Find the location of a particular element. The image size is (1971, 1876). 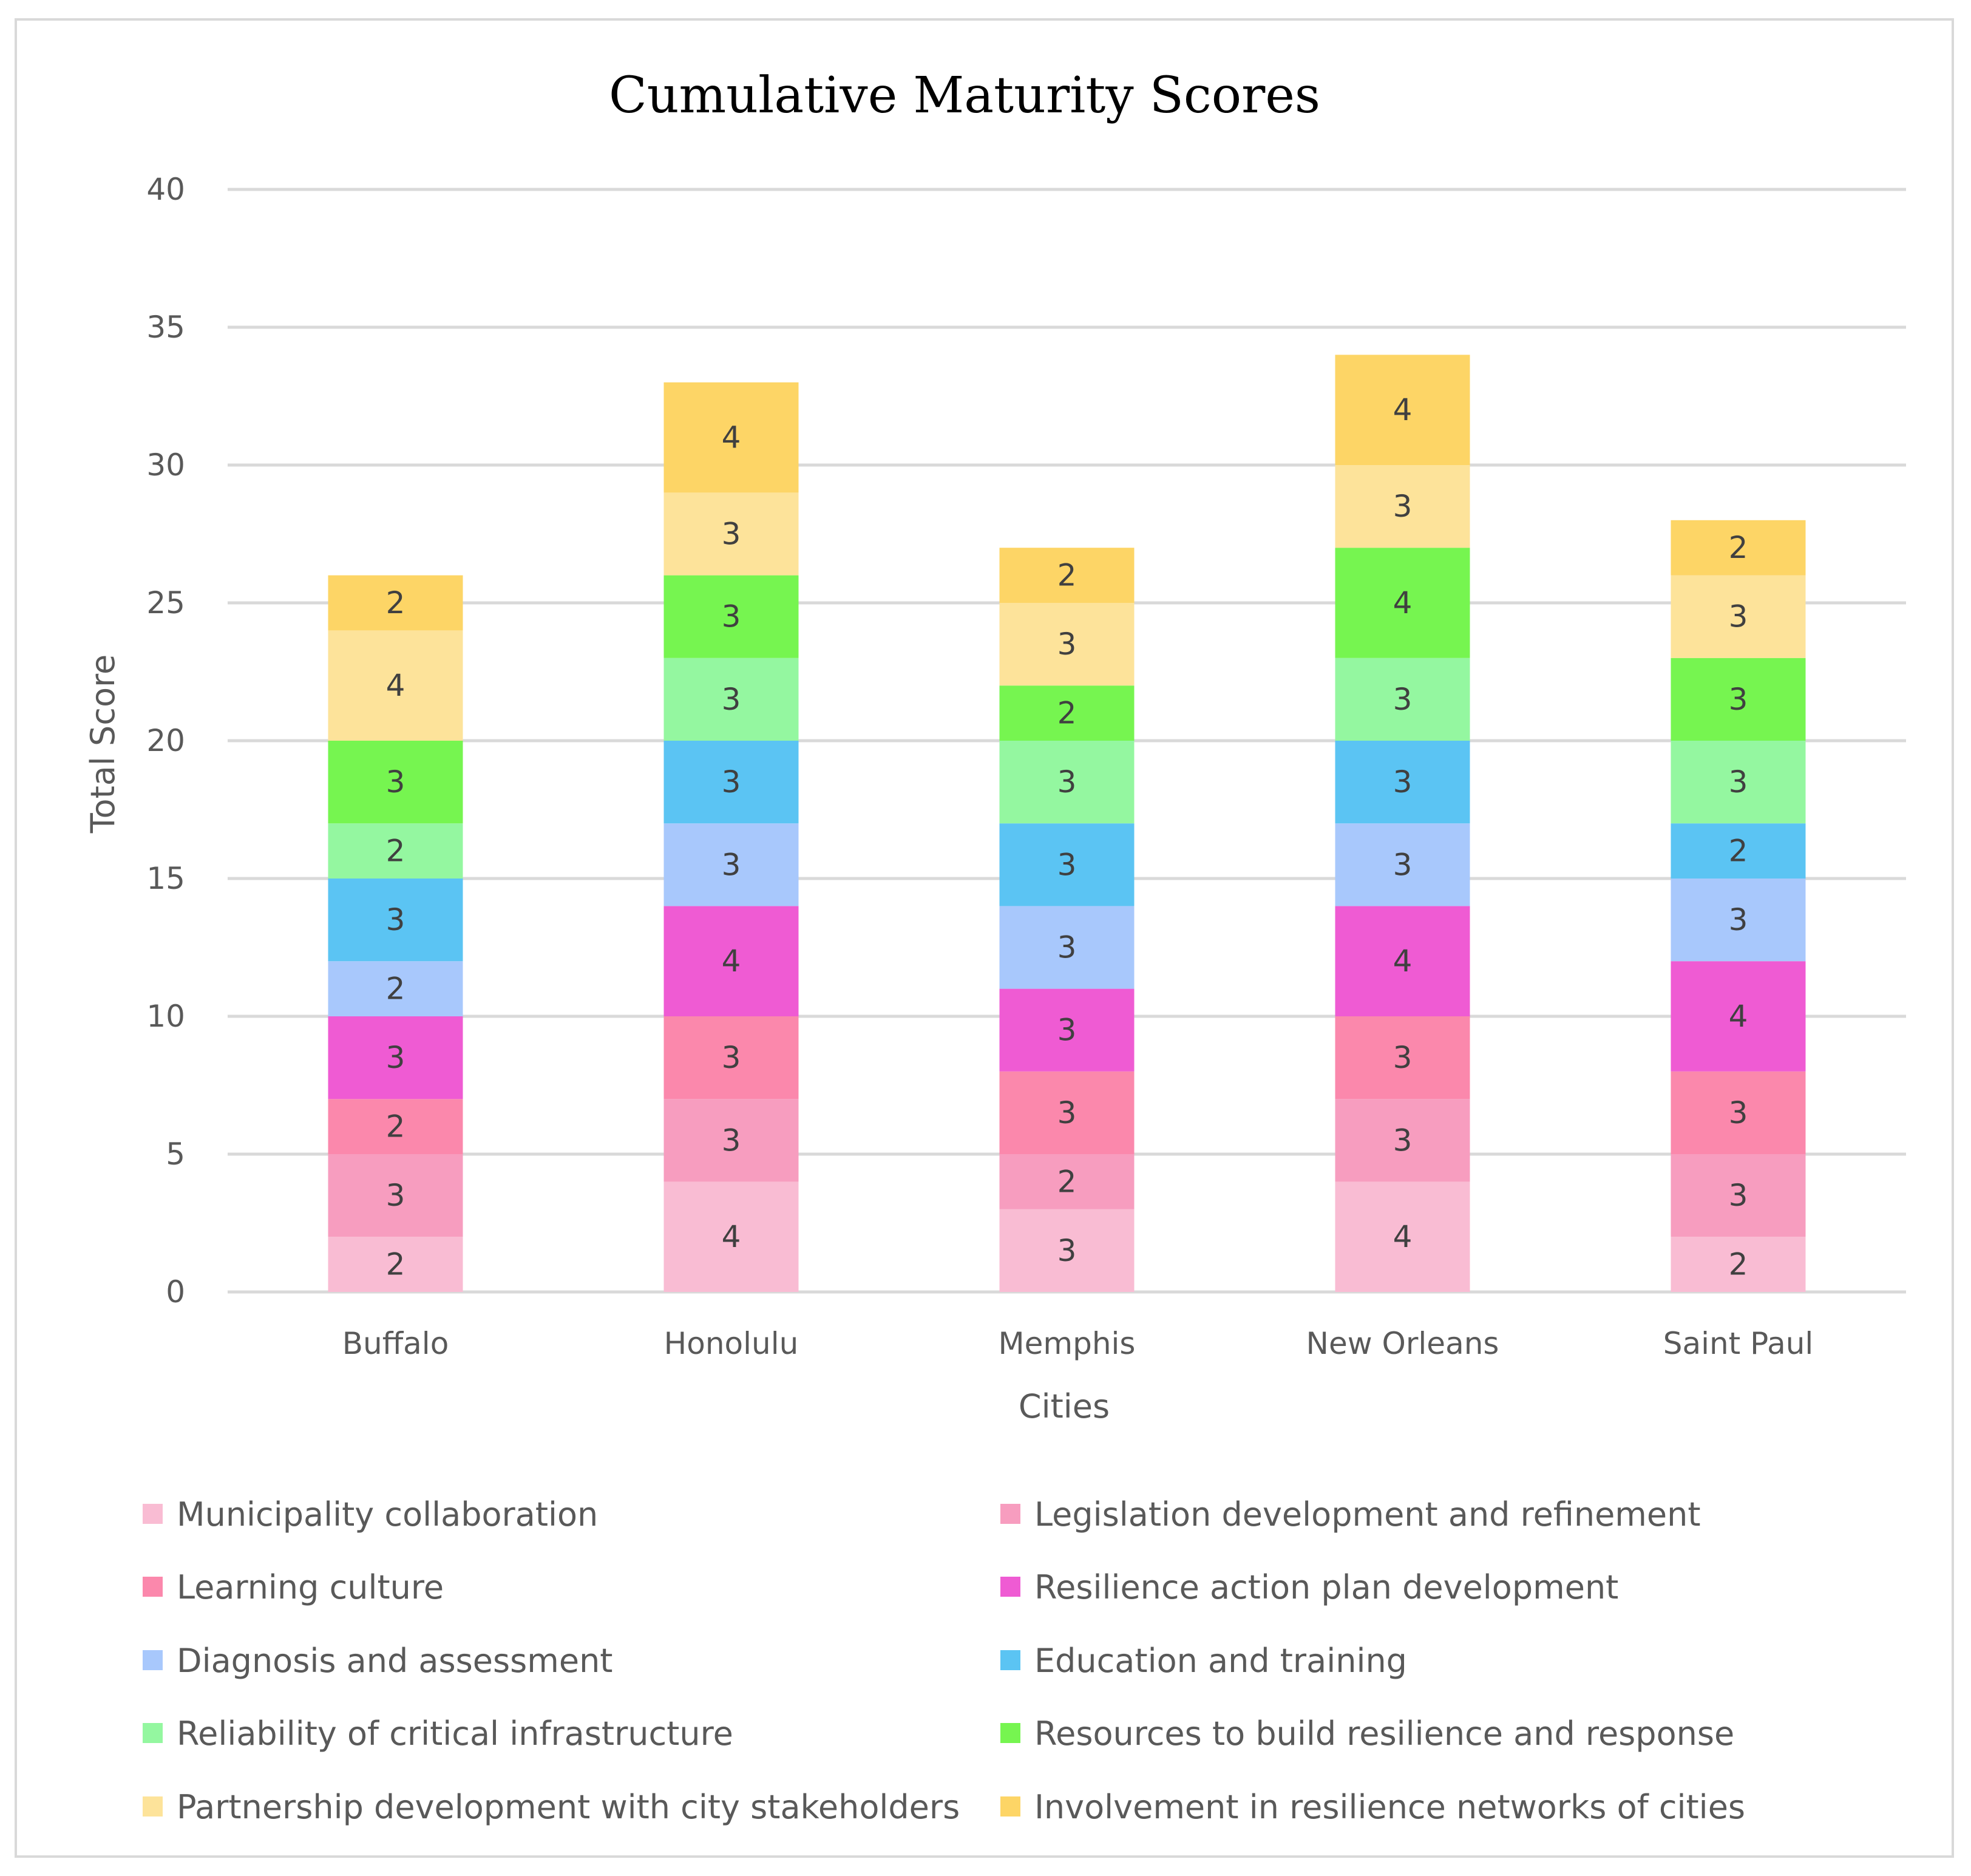

y-tick-label: 40 is located at coordinates (165, 190).